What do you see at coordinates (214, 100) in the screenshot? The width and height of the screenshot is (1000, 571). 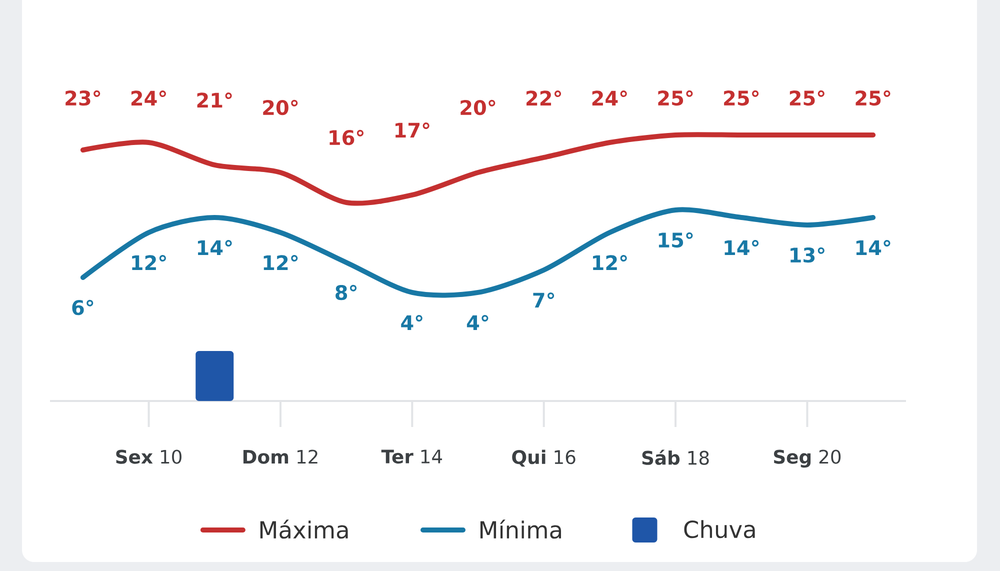 I see `data-label: 21°` at bounding box center [214, 100].